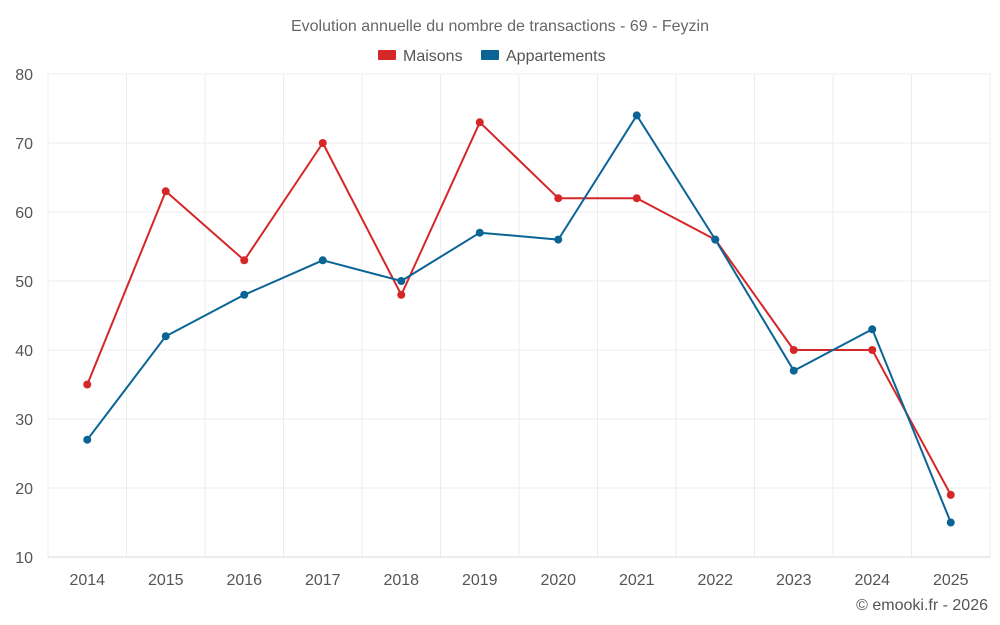 Image resolution: width=1000 pixels, height=625 pixels. What do you see at coordinates (479, 232) in the screenshot?
I see `data-point-appartements-2019` at bounding box center [479, 232].